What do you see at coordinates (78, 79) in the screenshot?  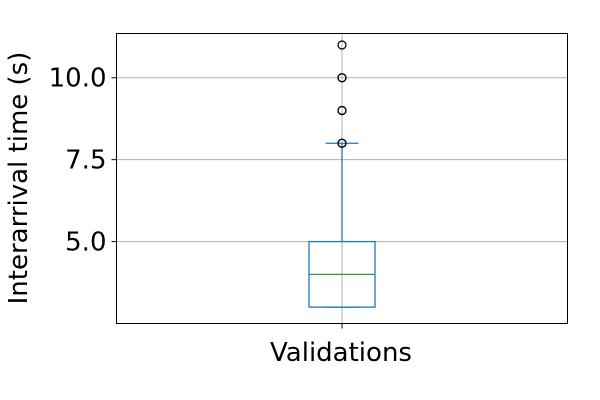 I see `y-tick-label: 10.0` at bounding box center [78, 79].